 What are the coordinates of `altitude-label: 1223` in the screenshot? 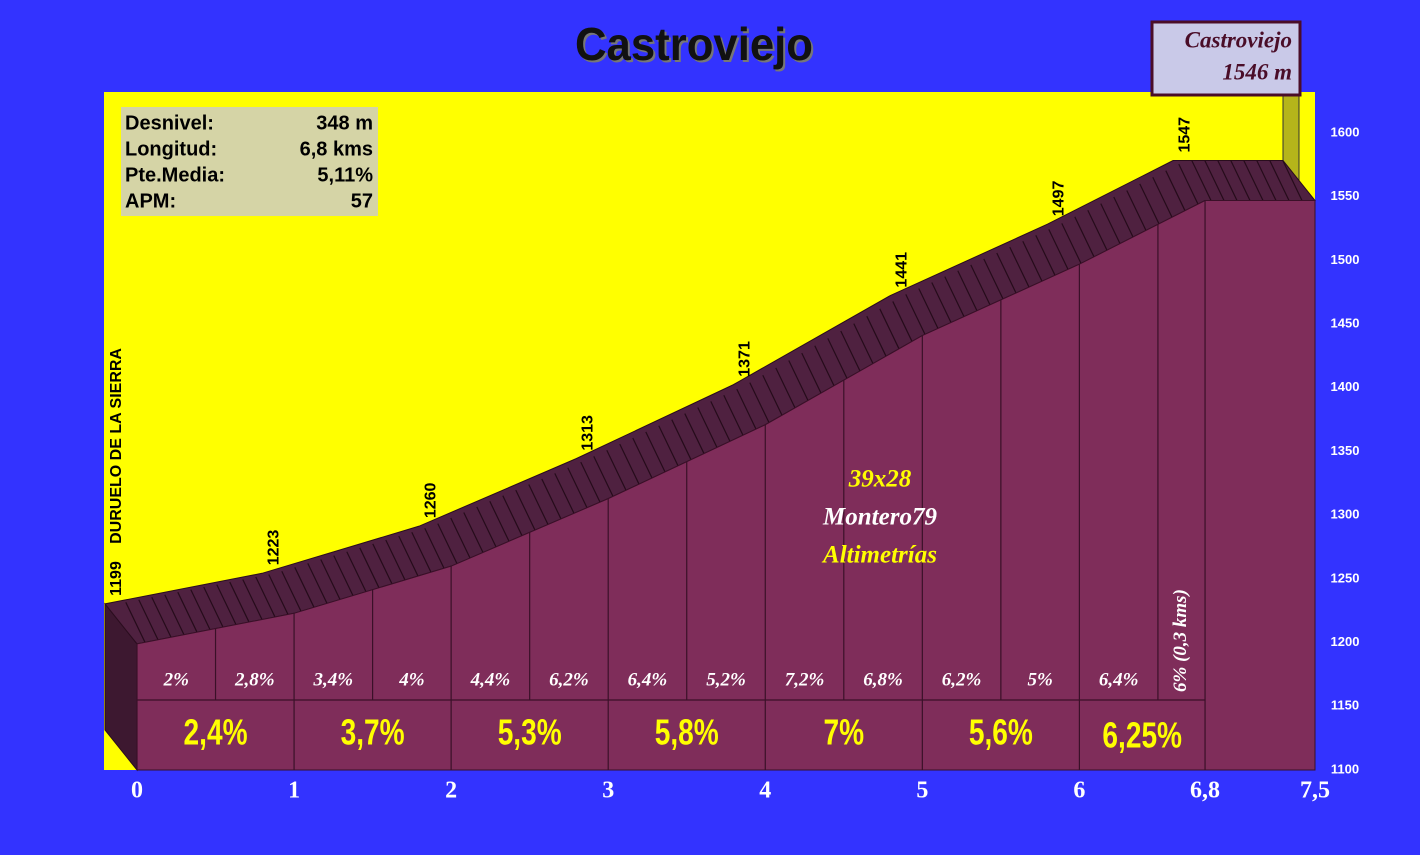 It's located at (273, 548).